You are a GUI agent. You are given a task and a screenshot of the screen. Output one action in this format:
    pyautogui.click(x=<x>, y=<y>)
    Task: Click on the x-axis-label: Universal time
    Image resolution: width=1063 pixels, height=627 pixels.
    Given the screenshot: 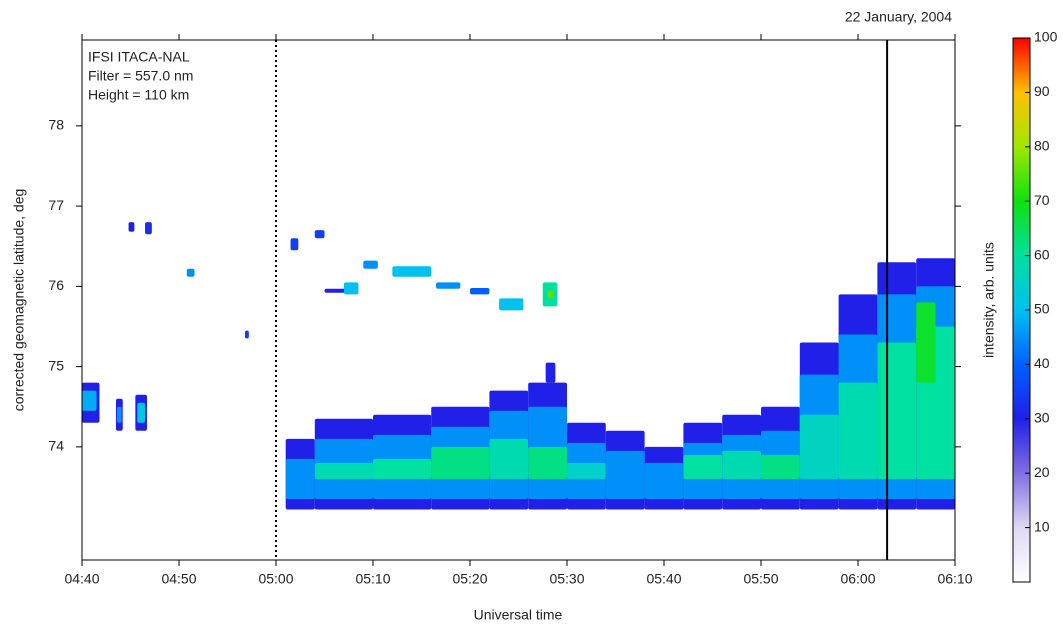 What is the action you would take?
    pyautogui.click(x=518, y=615)
    